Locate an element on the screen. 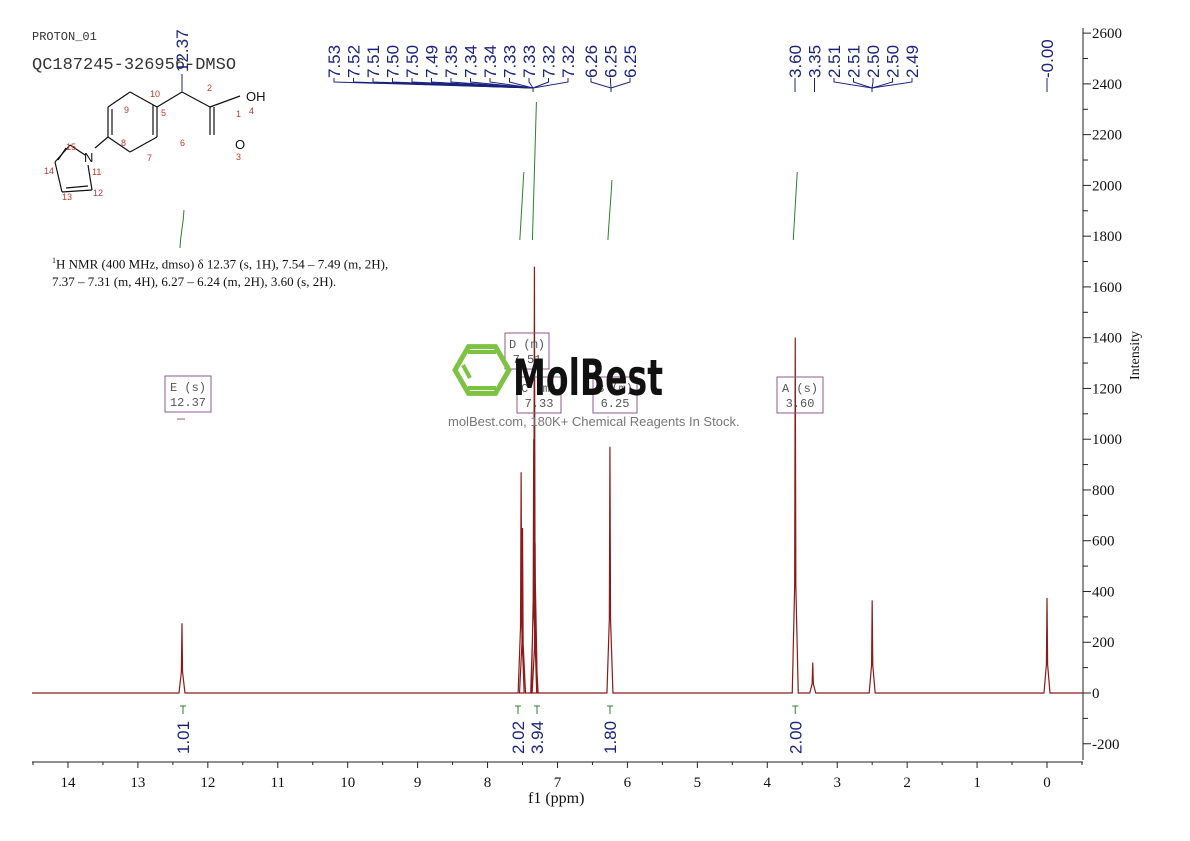  peak-shift-label: 3.35 is located at coordinates (815, 61).